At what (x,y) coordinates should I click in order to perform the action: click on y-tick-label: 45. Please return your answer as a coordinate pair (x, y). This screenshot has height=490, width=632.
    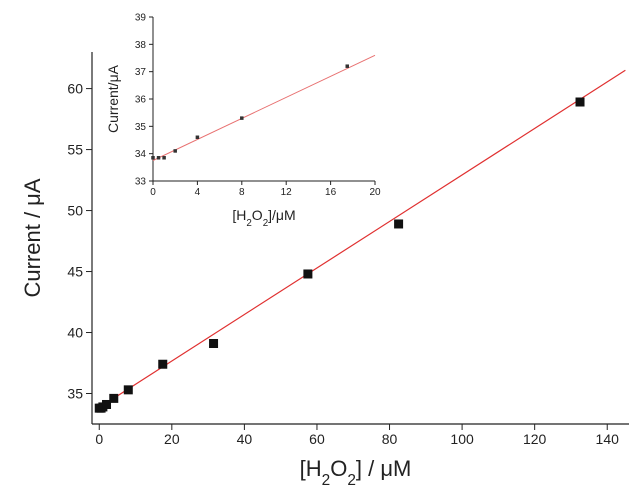
    Looking at the image, I should click on (75, 271).